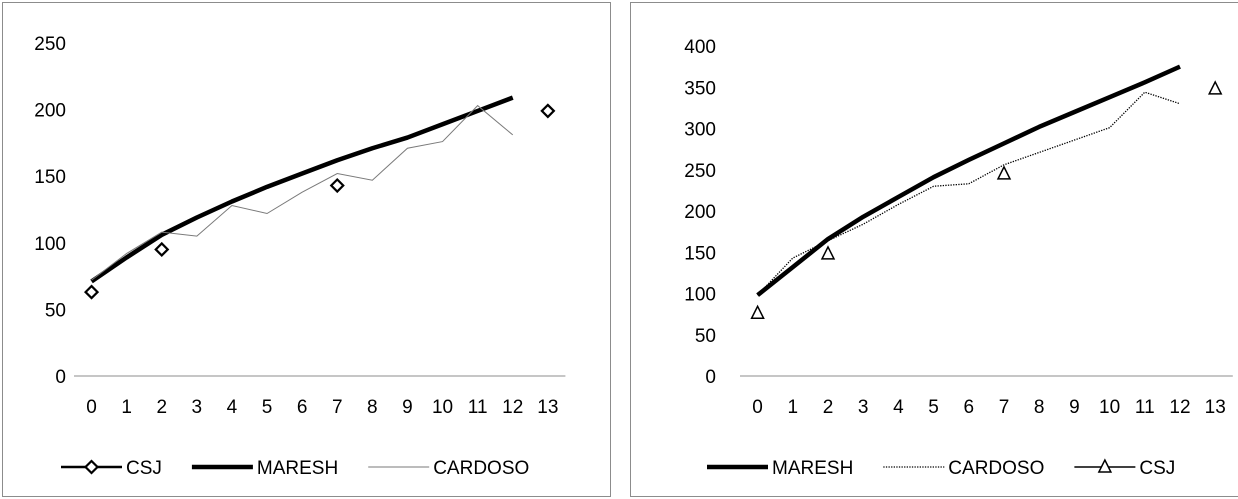  What do you see at coordinates (1124, 468) in the screenshot?
I see `chart1-legend-item-csj: CSJ` at bounding box center [1124, 468].